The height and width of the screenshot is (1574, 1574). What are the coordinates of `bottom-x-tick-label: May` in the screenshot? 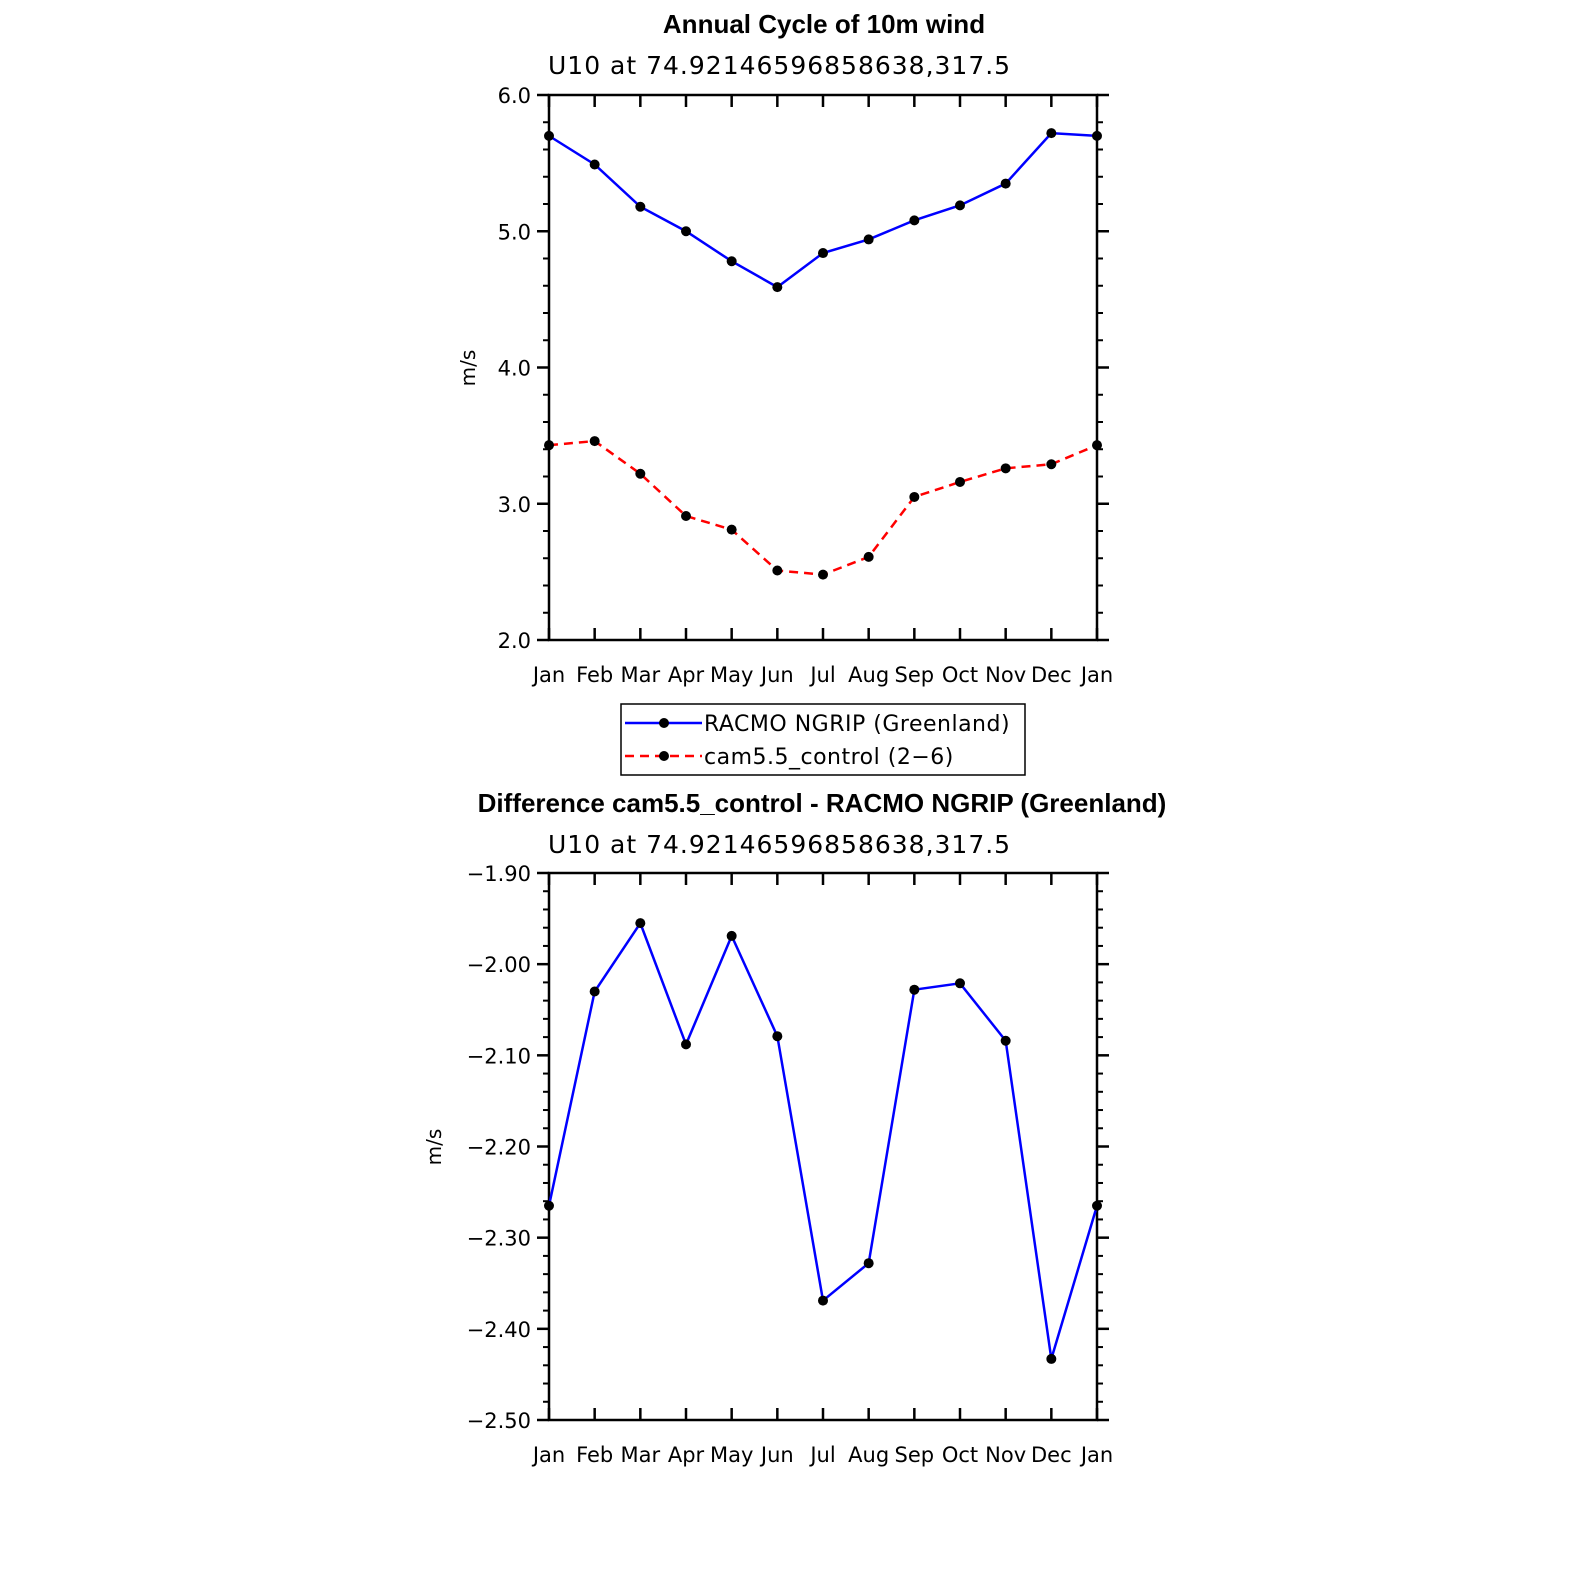 It's located at (731, 1455).